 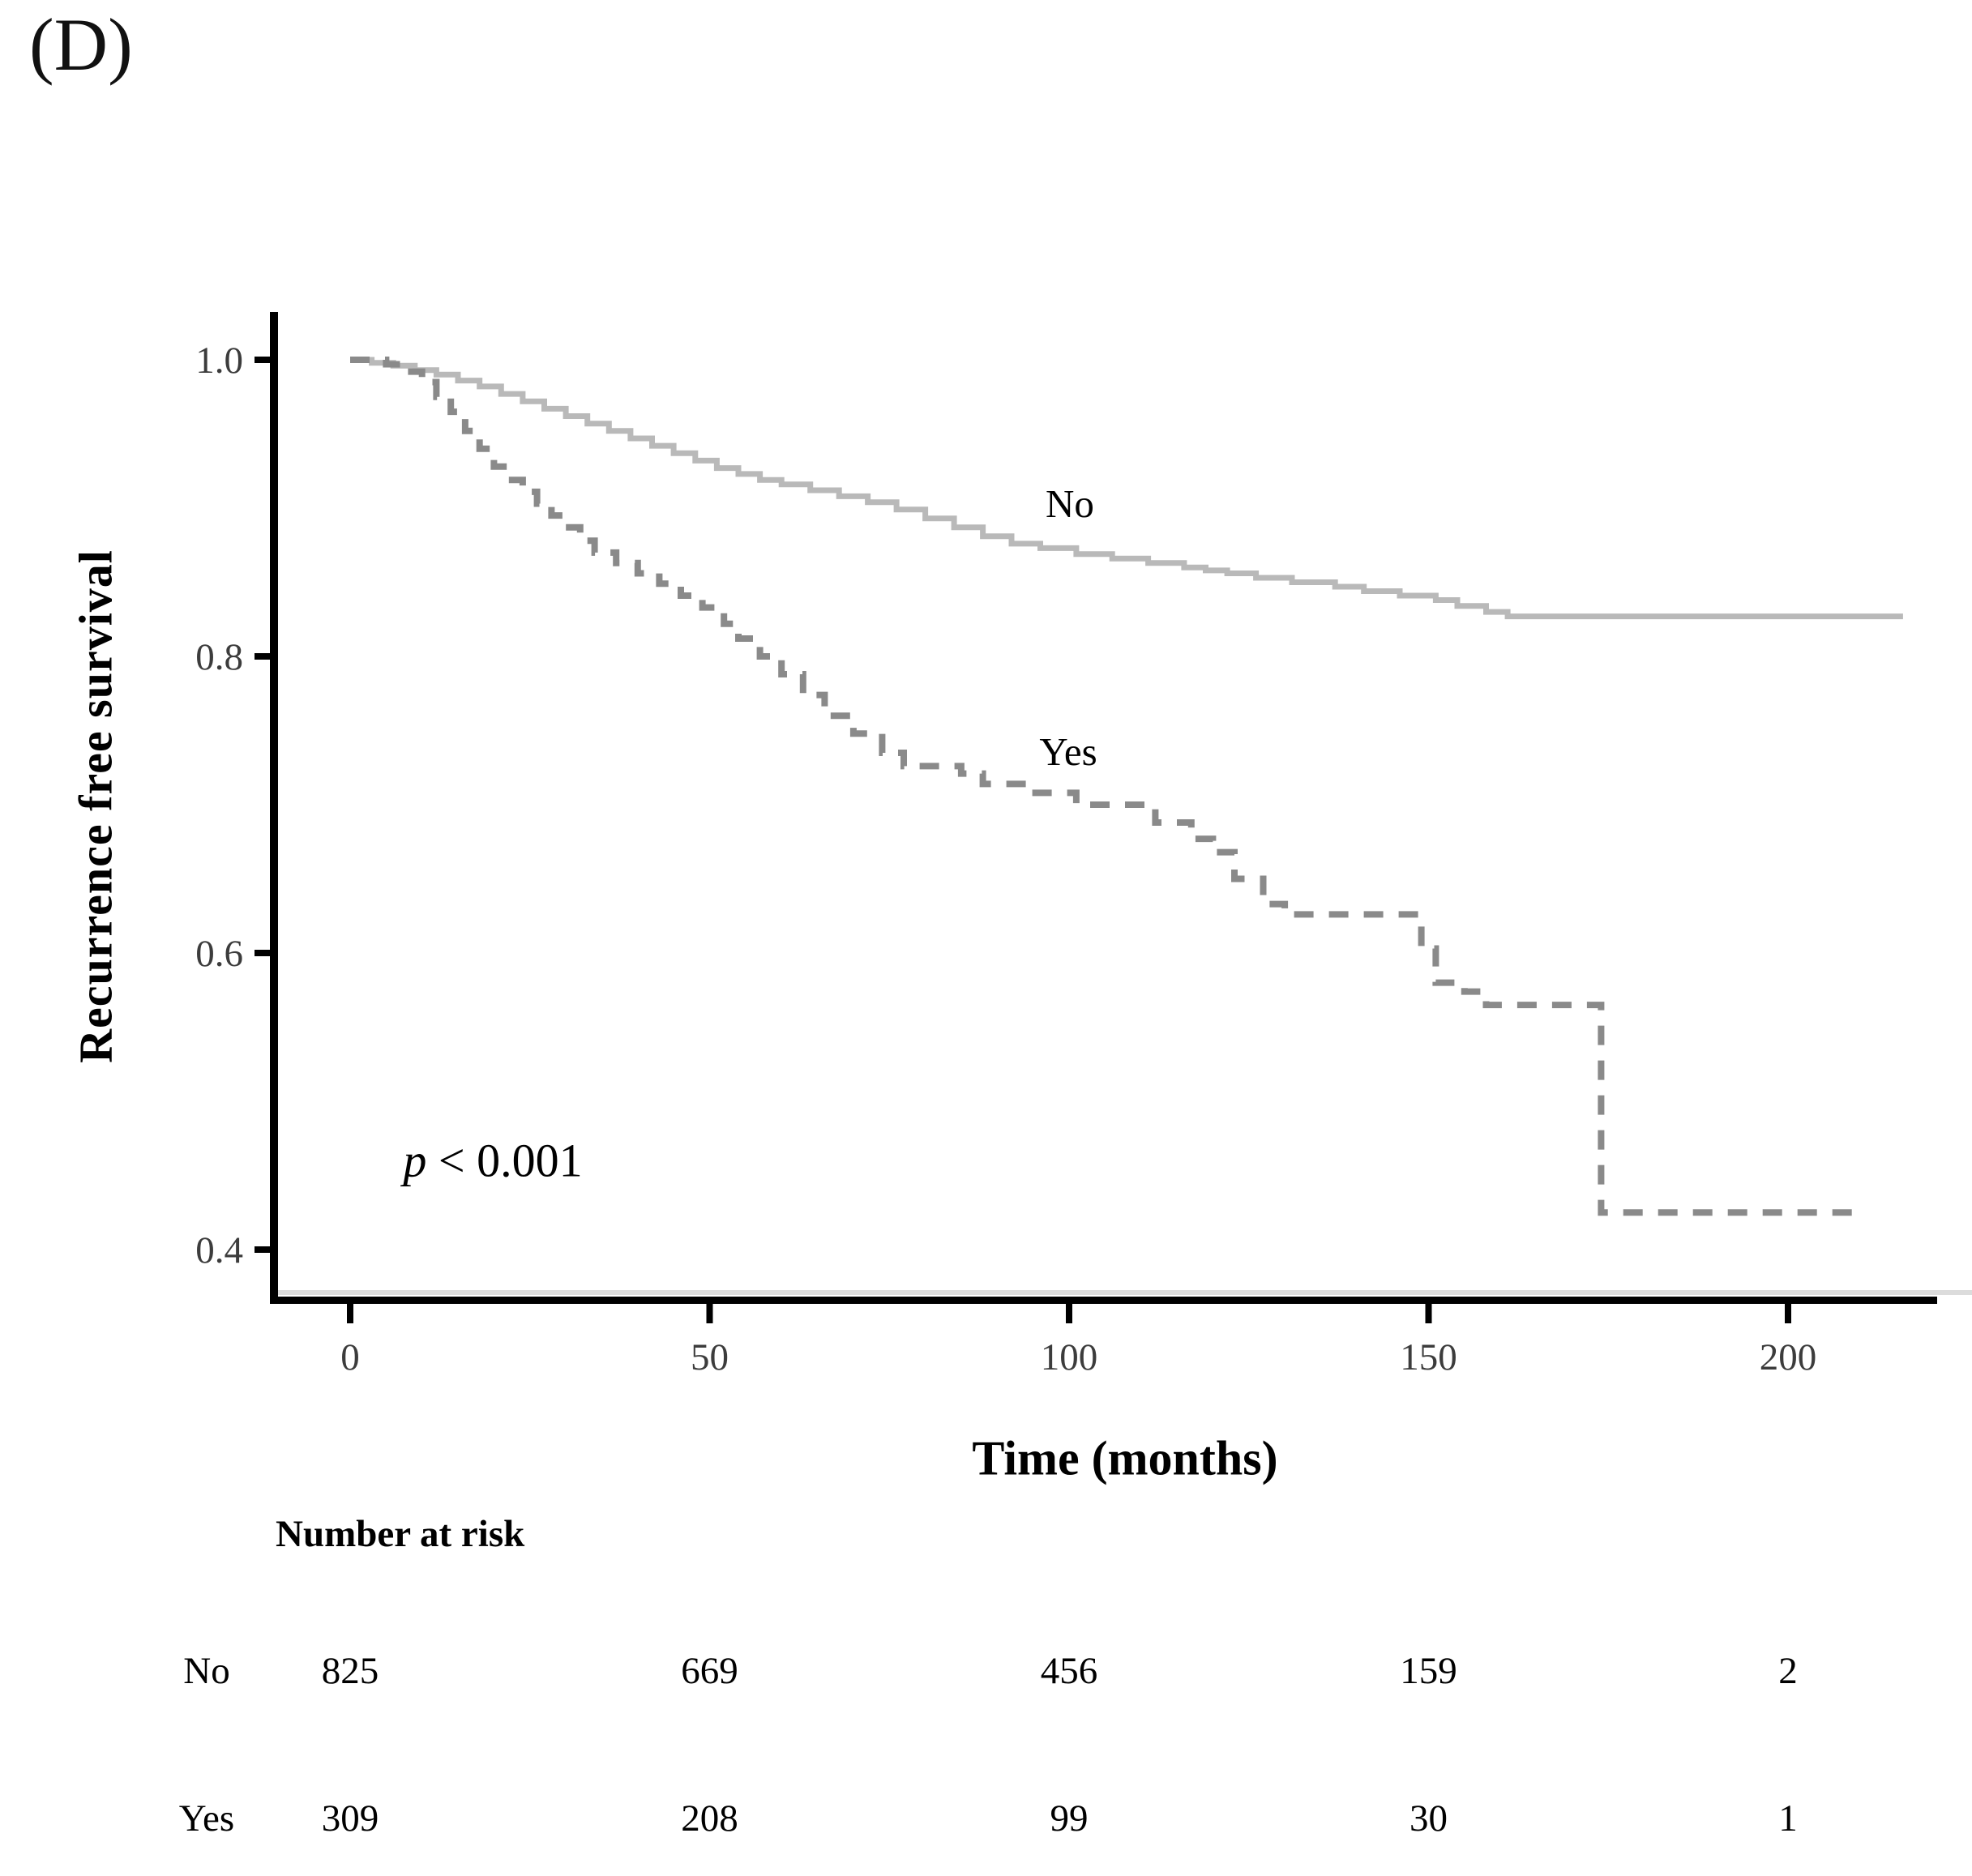 What do you see at coordinates (81, 44) in the screenshot?
I see `panel-label: (D)` at bounding box center [81, 44].